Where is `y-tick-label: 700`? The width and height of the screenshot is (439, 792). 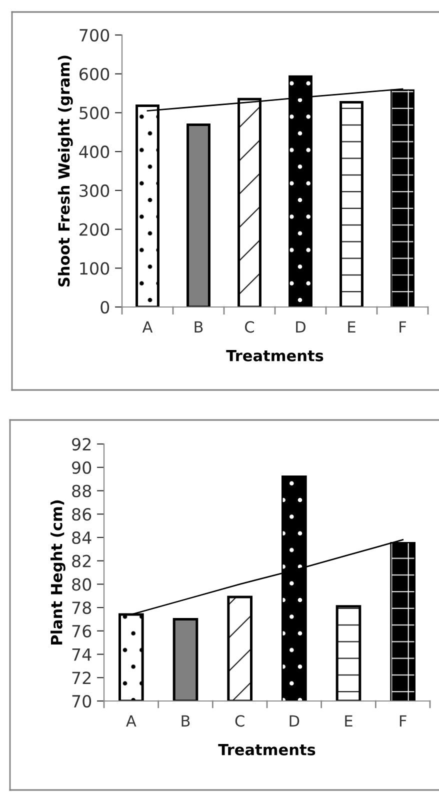 y-tick-label: 700 is located at coordinates (95, 35).